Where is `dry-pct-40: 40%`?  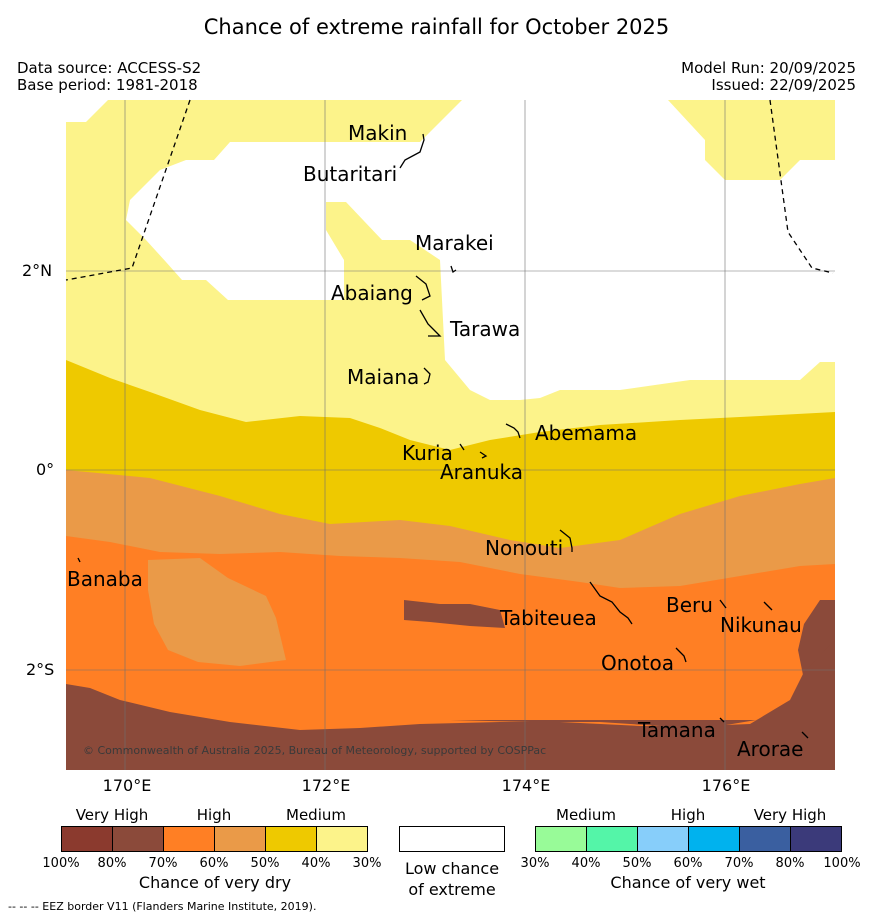 dry-pct-40: 40% is located at coordinates (316, 863).